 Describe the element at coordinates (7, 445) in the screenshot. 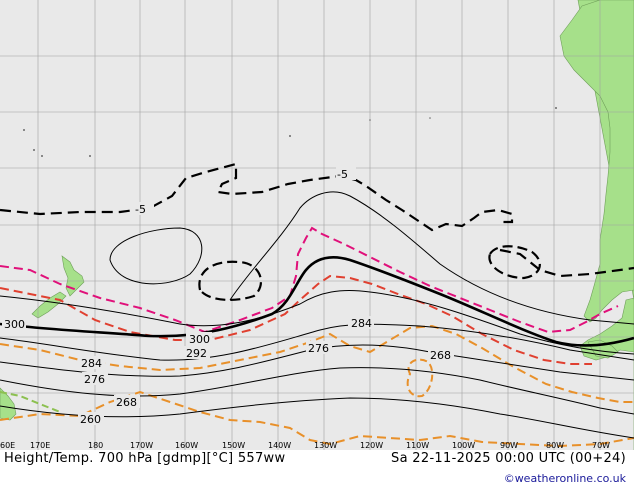

I see `lon-label-left-edge: 60E` at that location.